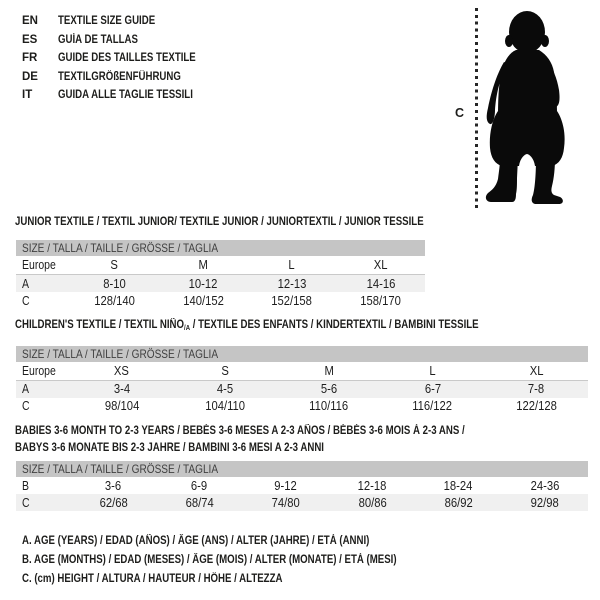 This screenshot has width=600, height=600. I want to click on language-title: GUÍA DE TALLAS, so click(98, 39).